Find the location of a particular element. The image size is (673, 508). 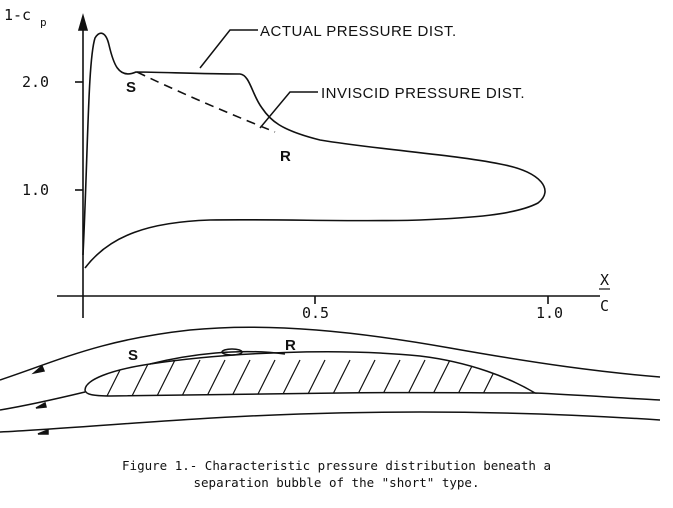

inviscid-leader is located at coordinates (288, 110).